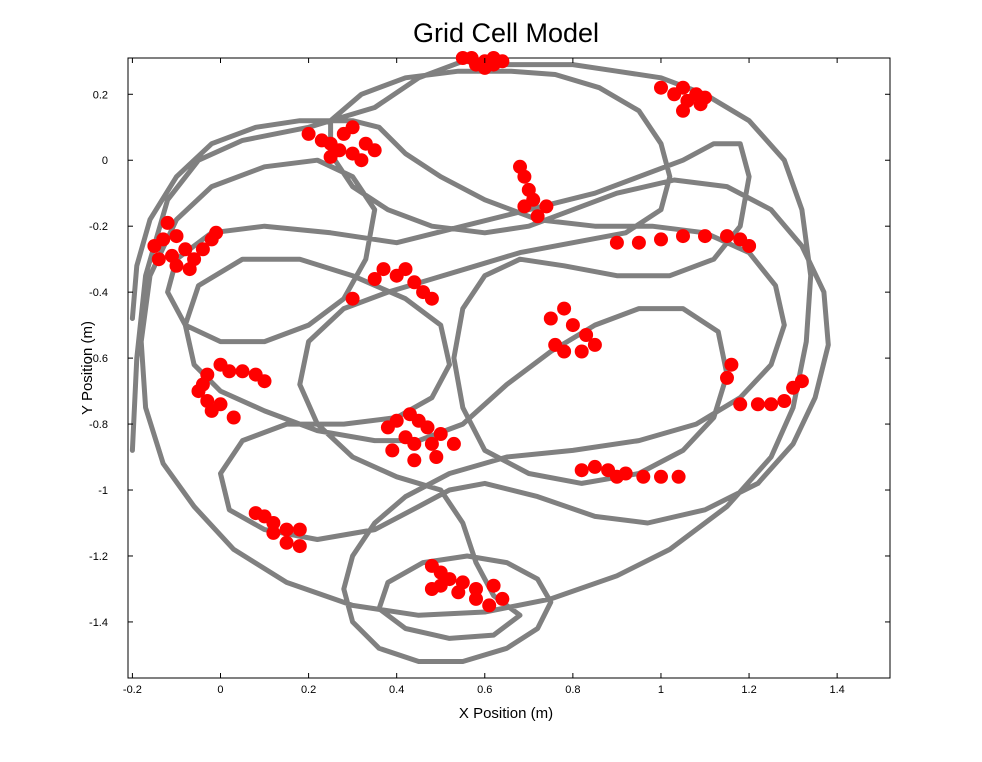  What do you see at coordinates (98, 293) in the screenshot?
I see `y-tick-label: -0.4` at bounding box center [98, 293].